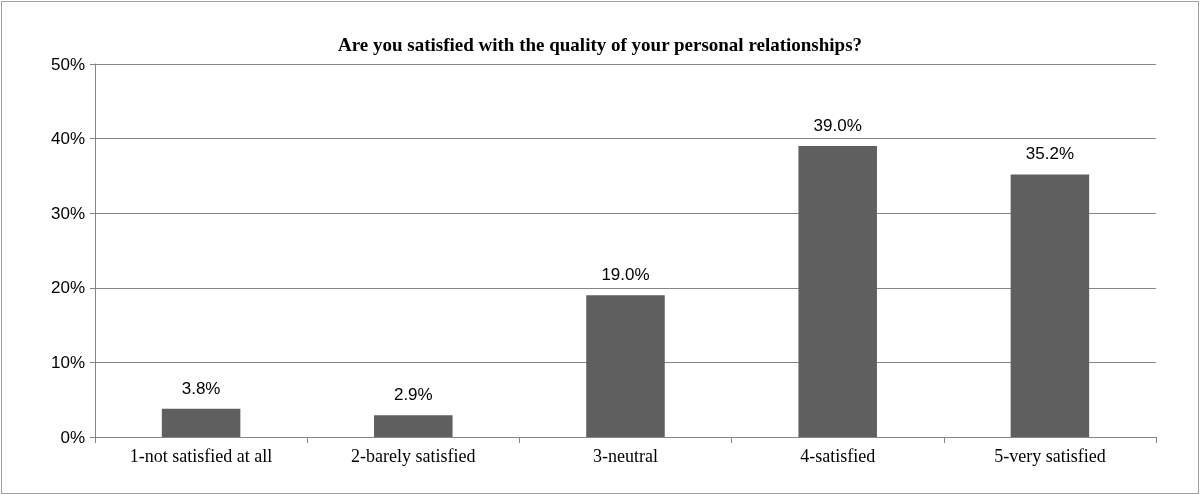 The height and width of the screenshot is (495, 1200). I want to click on y-tick-label: 30%, so click(67, 213).